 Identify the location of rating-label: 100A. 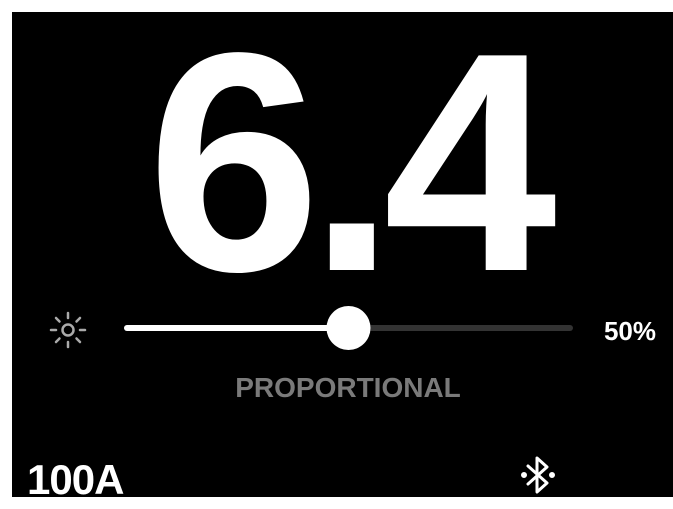
(75, 479).